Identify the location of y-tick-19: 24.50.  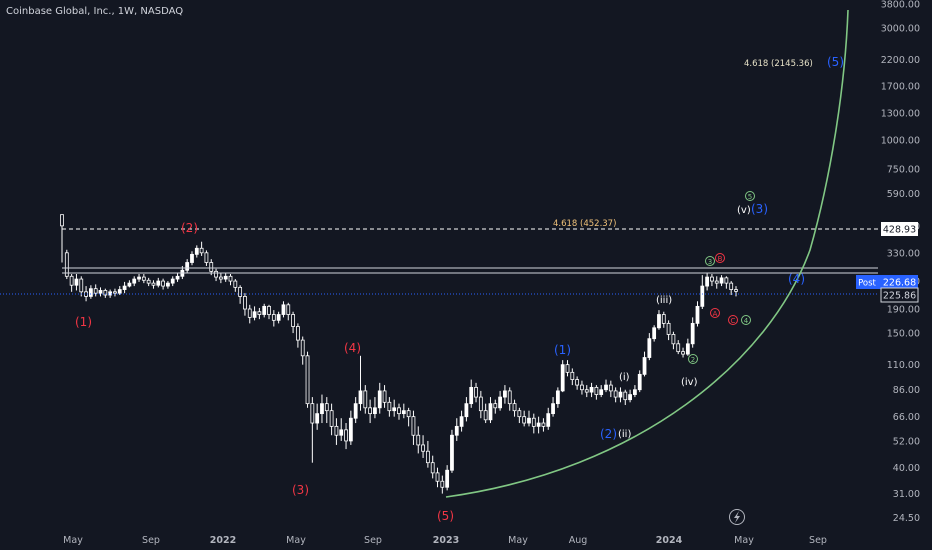
(906, 518).